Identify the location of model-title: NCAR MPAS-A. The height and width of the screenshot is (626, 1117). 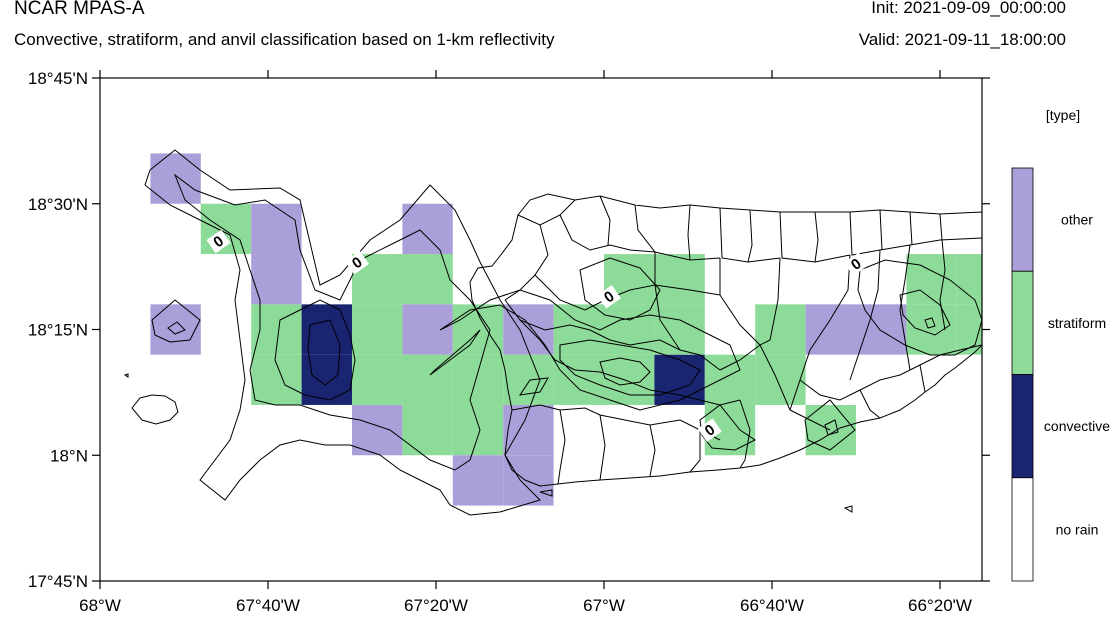
(79, 9).